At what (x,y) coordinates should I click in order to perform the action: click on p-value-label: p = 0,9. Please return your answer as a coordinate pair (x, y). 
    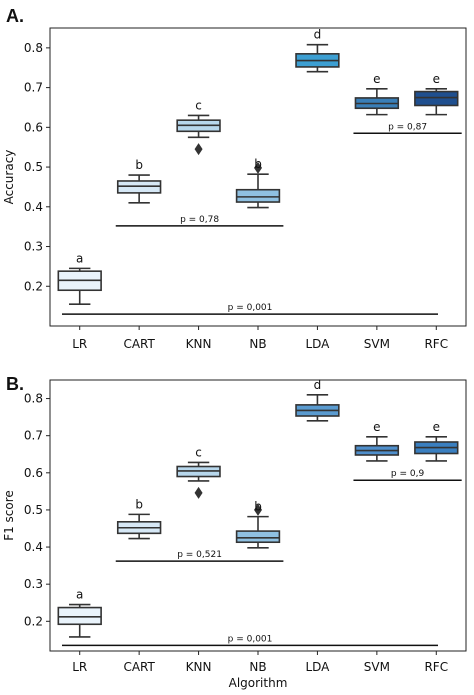
    Looking at the image, I should click on (408, 474).